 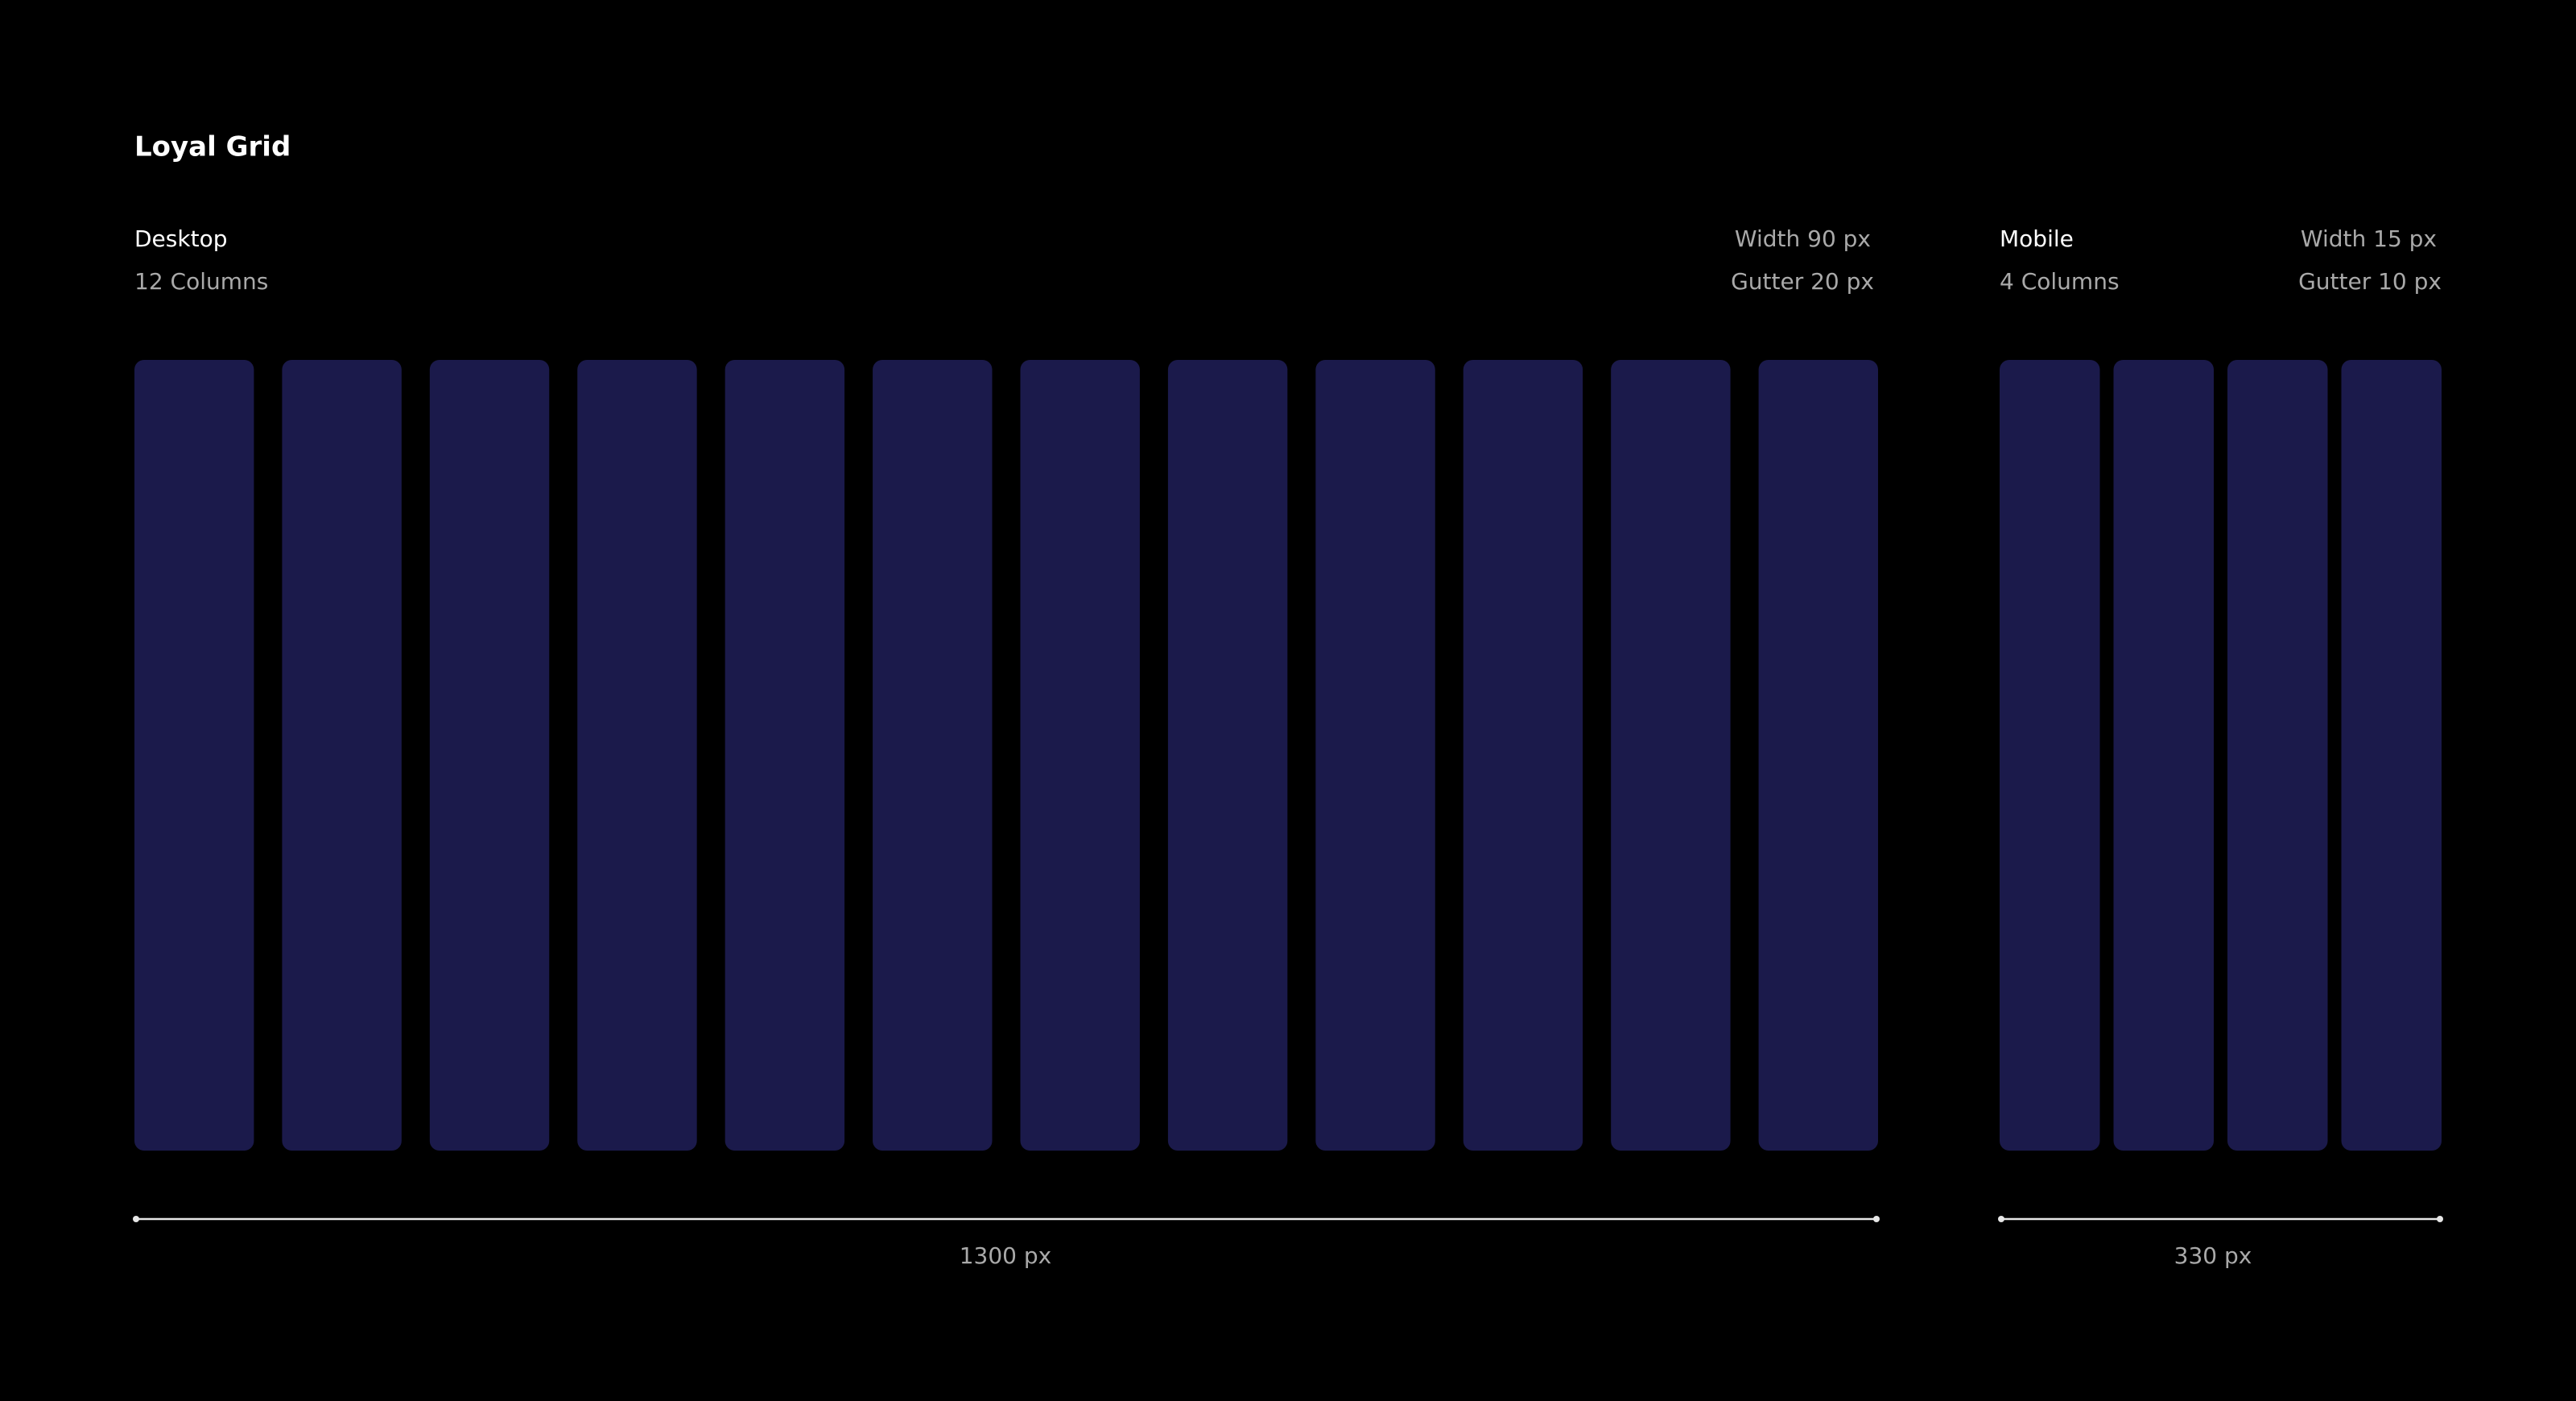 What do you see at coordinates (1006, 1255) in the screenshot?
I see `desktop-total: 1300 px` at bounding box center [1006, 1255].